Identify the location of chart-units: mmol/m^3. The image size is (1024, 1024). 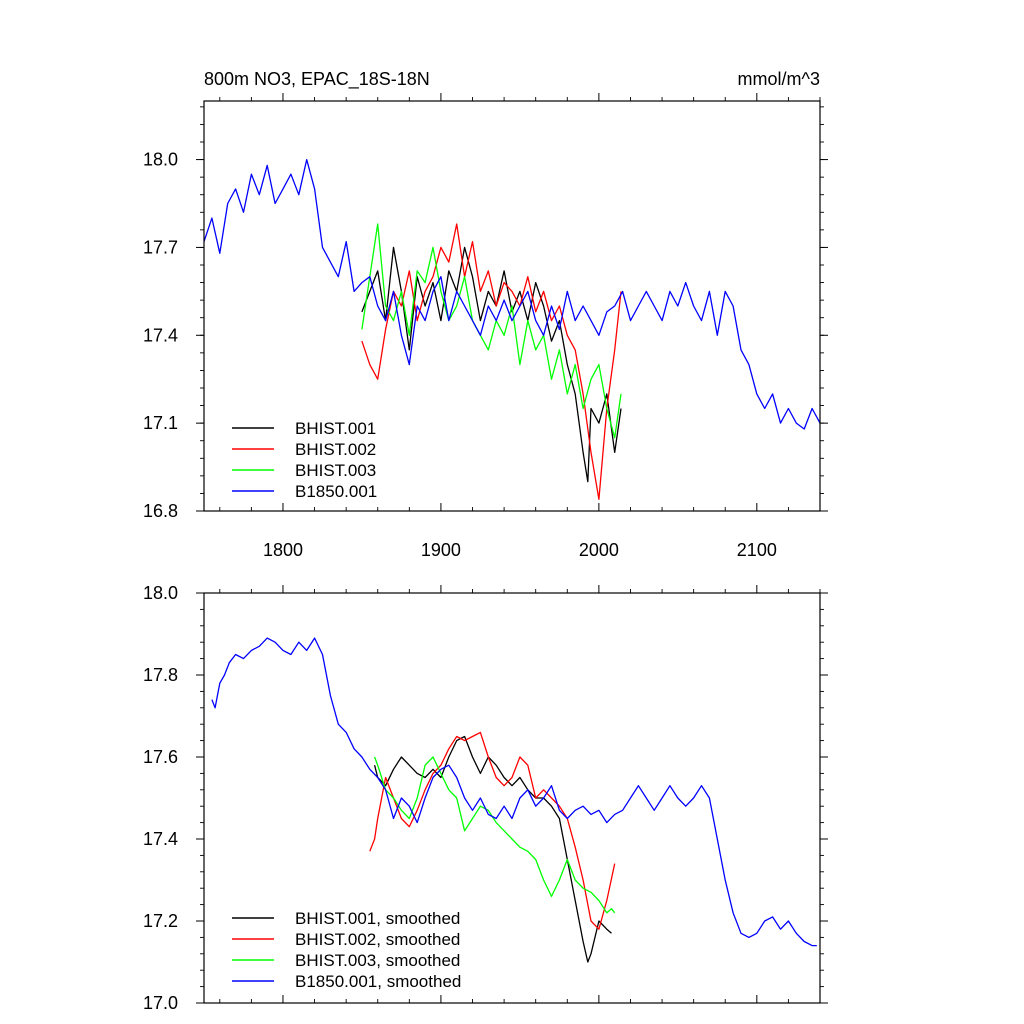
(779, 79).